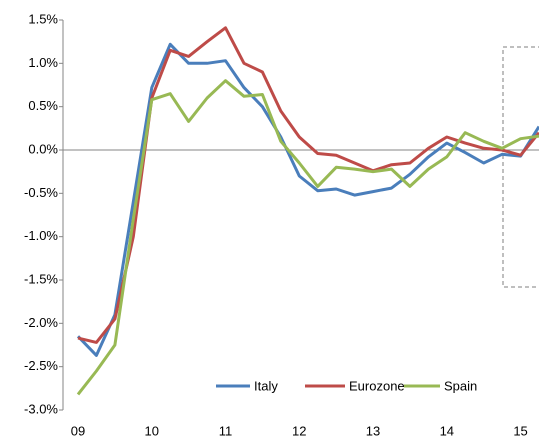  I want to click on x-tick-label: 14, so click(447, 430).